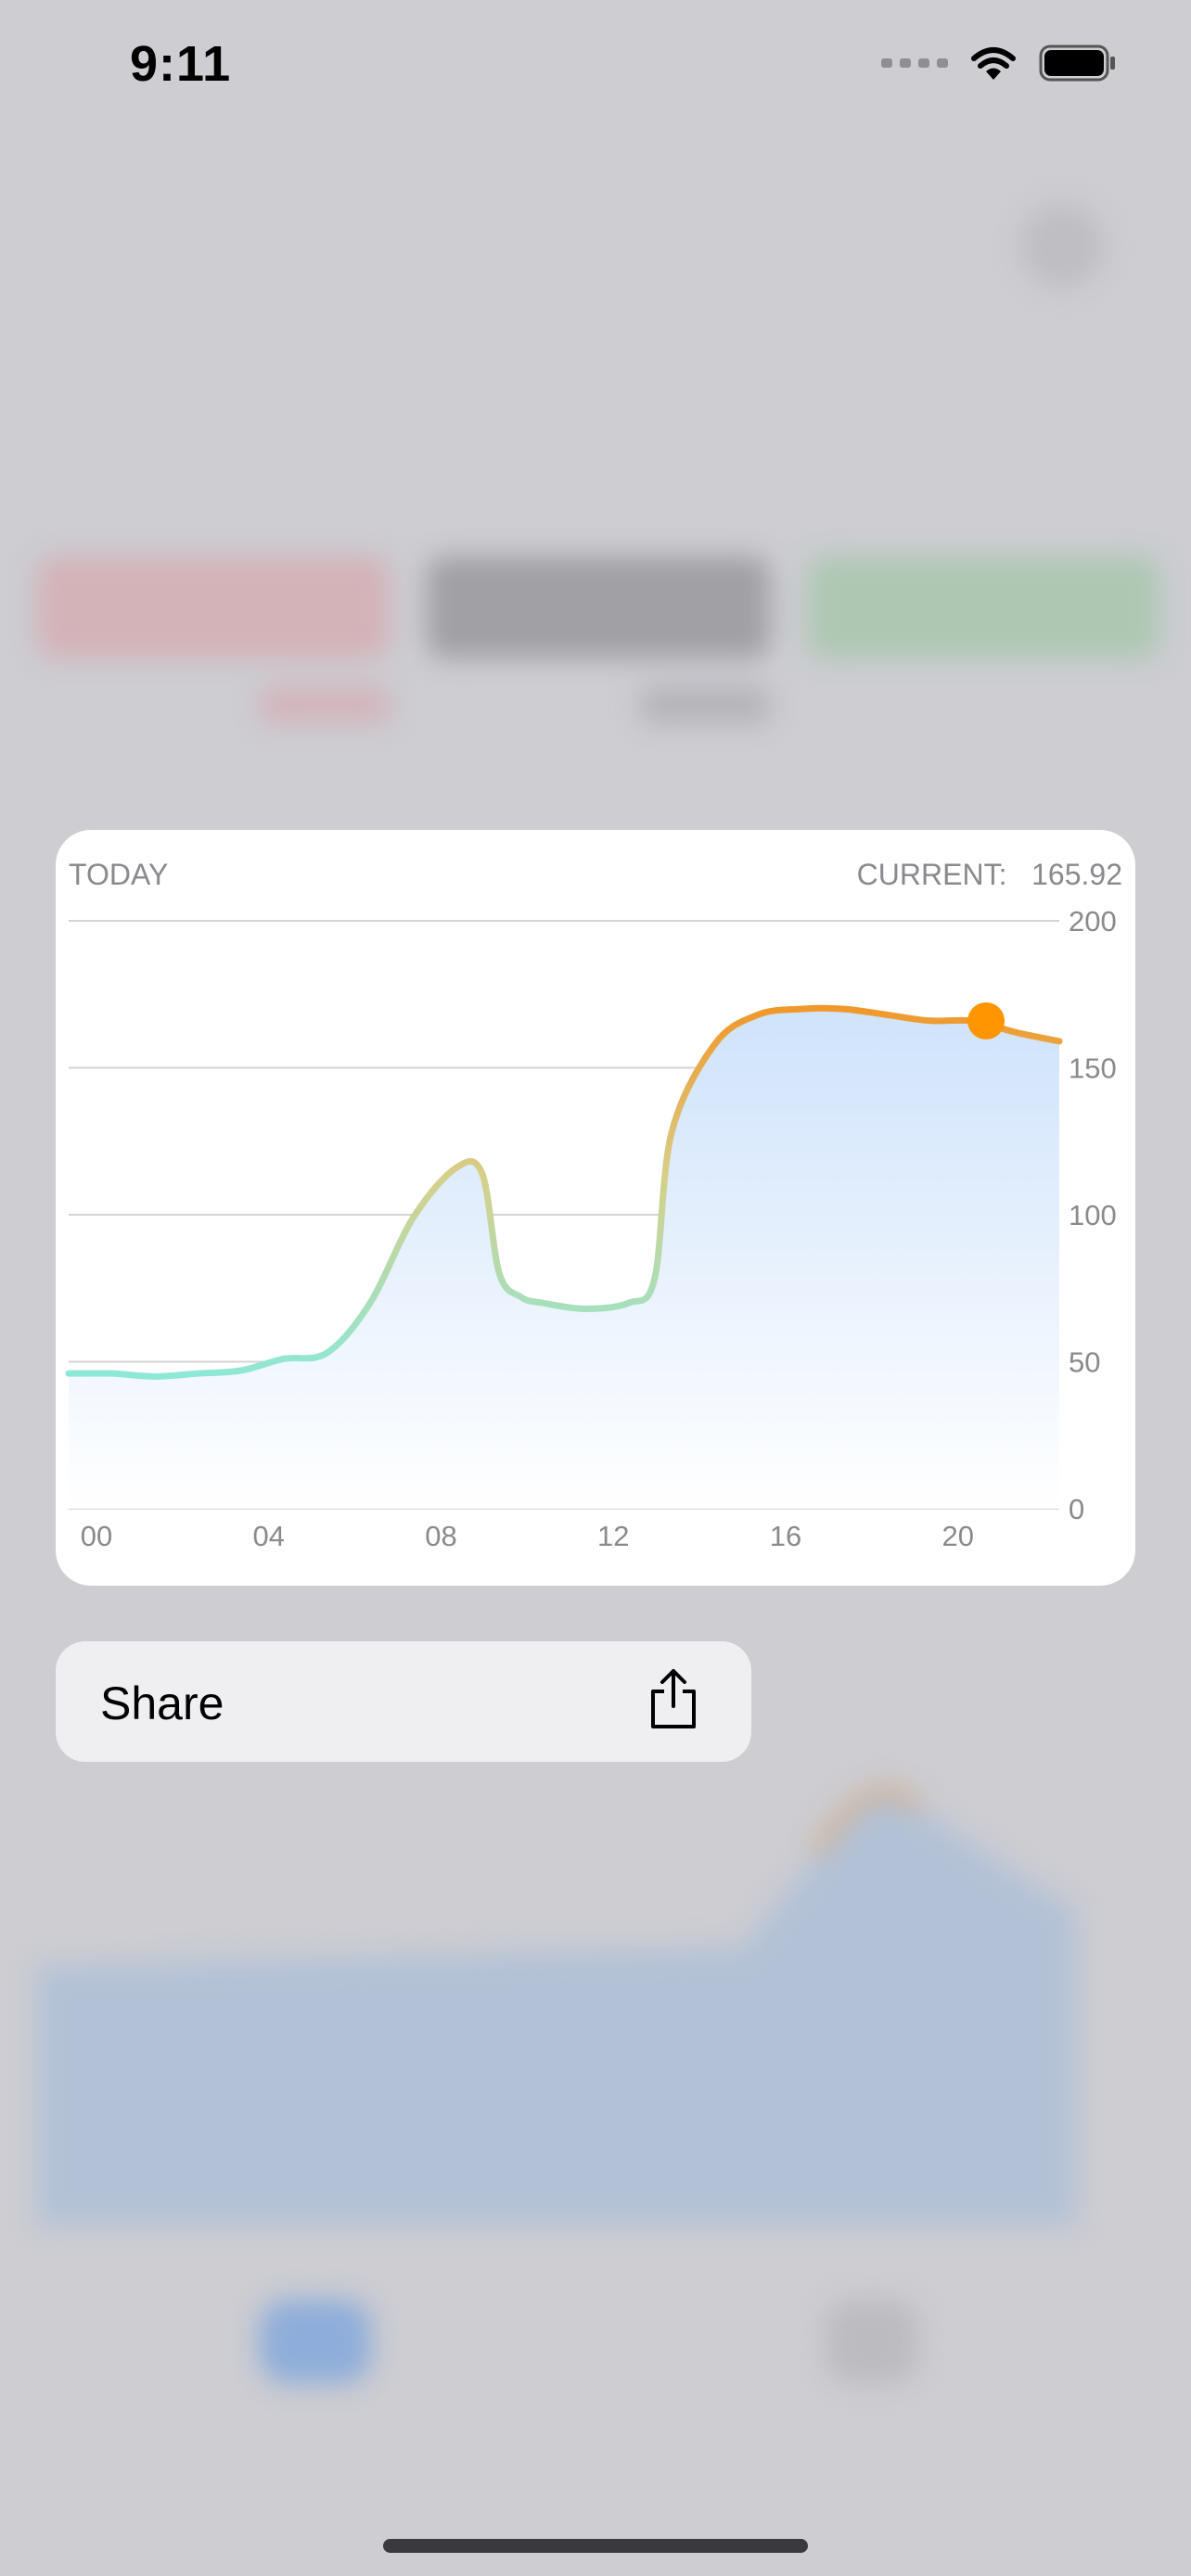 Image resolution: width=1191 pixels, height=2576 pixels. Describe the element at coordinates (1093, 1215) in the screenshot. I see `y-tick-label: 100` at that location.